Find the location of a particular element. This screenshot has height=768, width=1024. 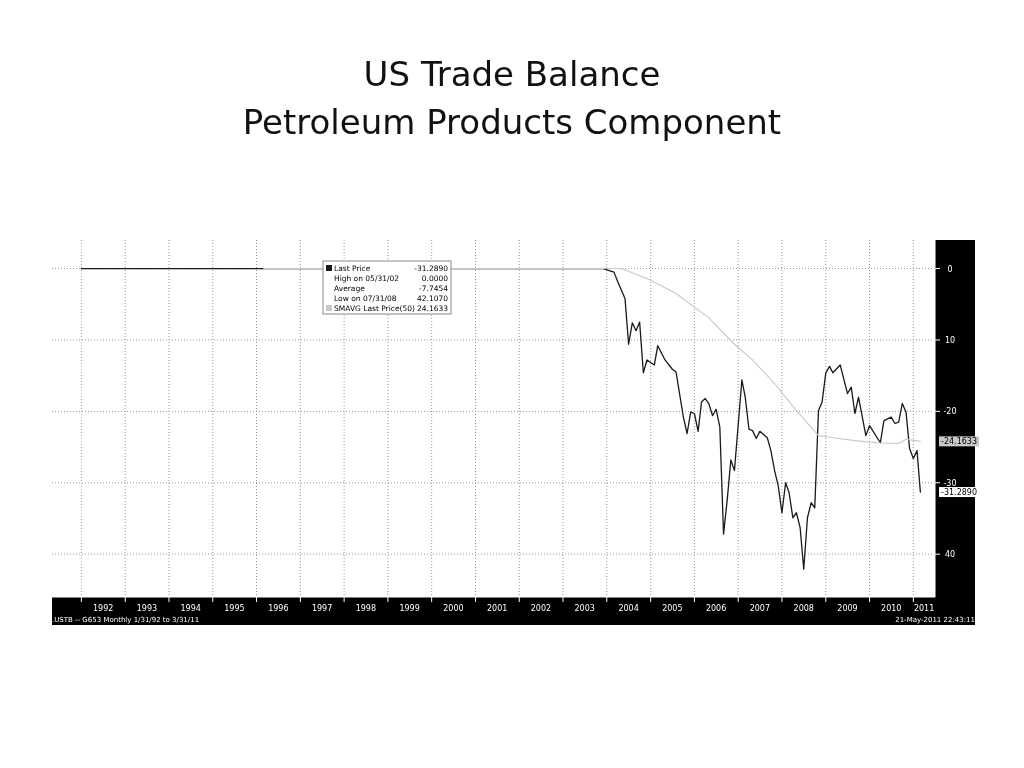

x-tick-label: 2009 is located at coordinates (847, 608).